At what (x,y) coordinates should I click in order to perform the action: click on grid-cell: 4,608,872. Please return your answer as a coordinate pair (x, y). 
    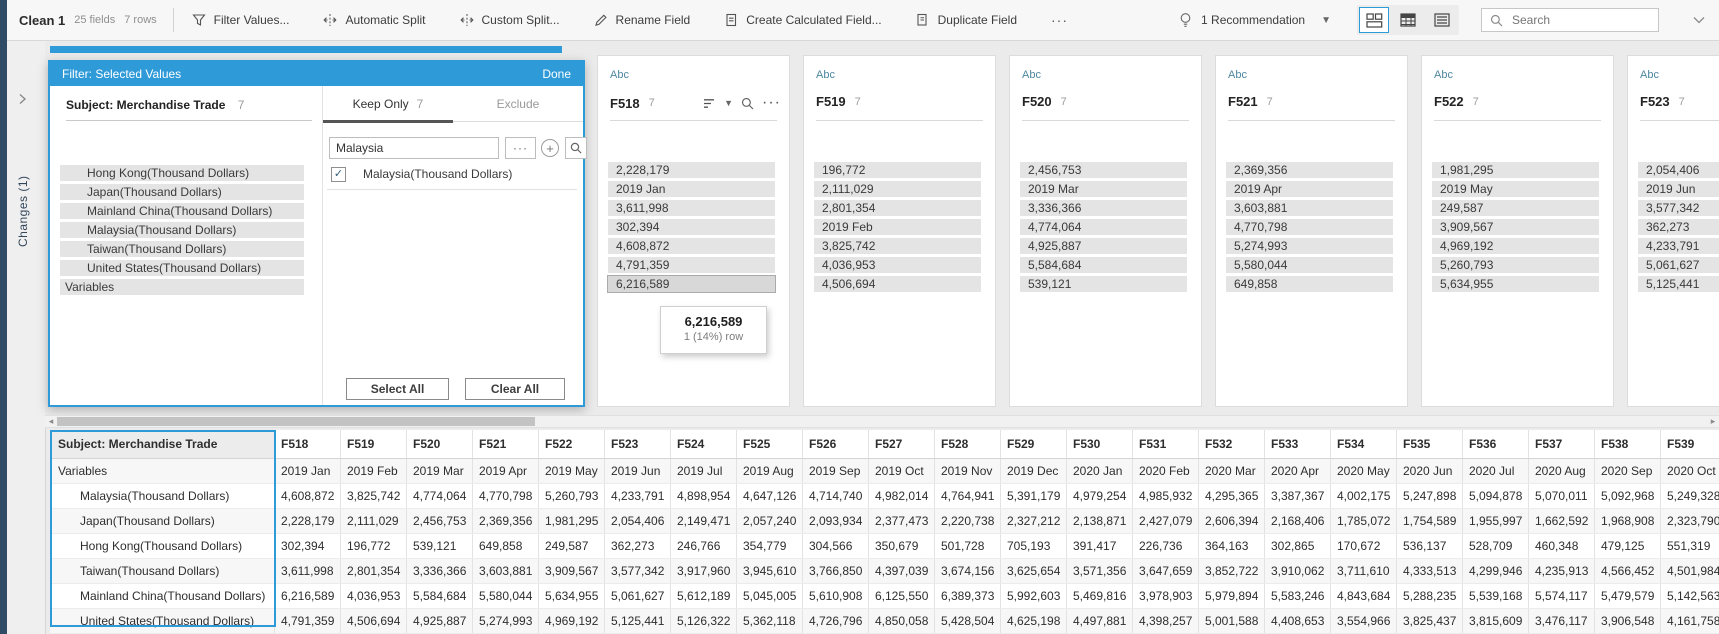
    Looking at the image, I should click on (308, 496).